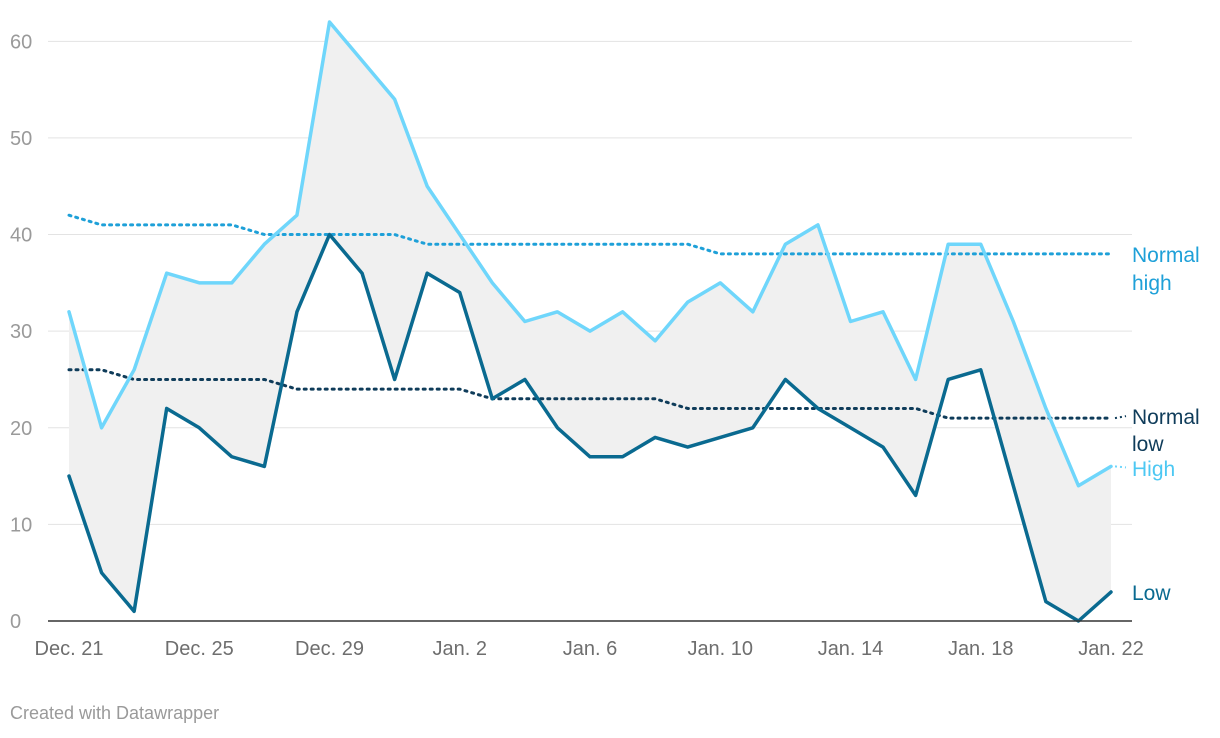 The image size is (1220, 738). I want to click on x-tick-label-7: Jan. 18, so click(981, 649).